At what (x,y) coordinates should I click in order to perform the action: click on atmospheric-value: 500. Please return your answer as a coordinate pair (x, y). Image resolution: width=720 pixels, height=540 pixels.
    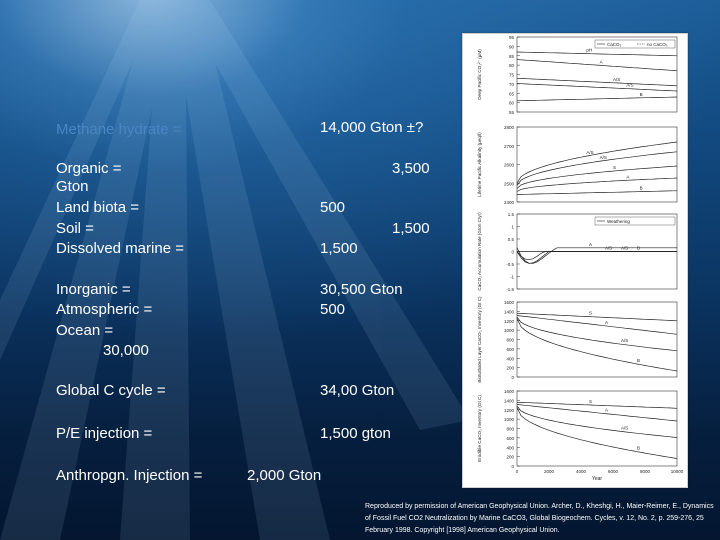
    Looking at the image, I should click on (333, 309).